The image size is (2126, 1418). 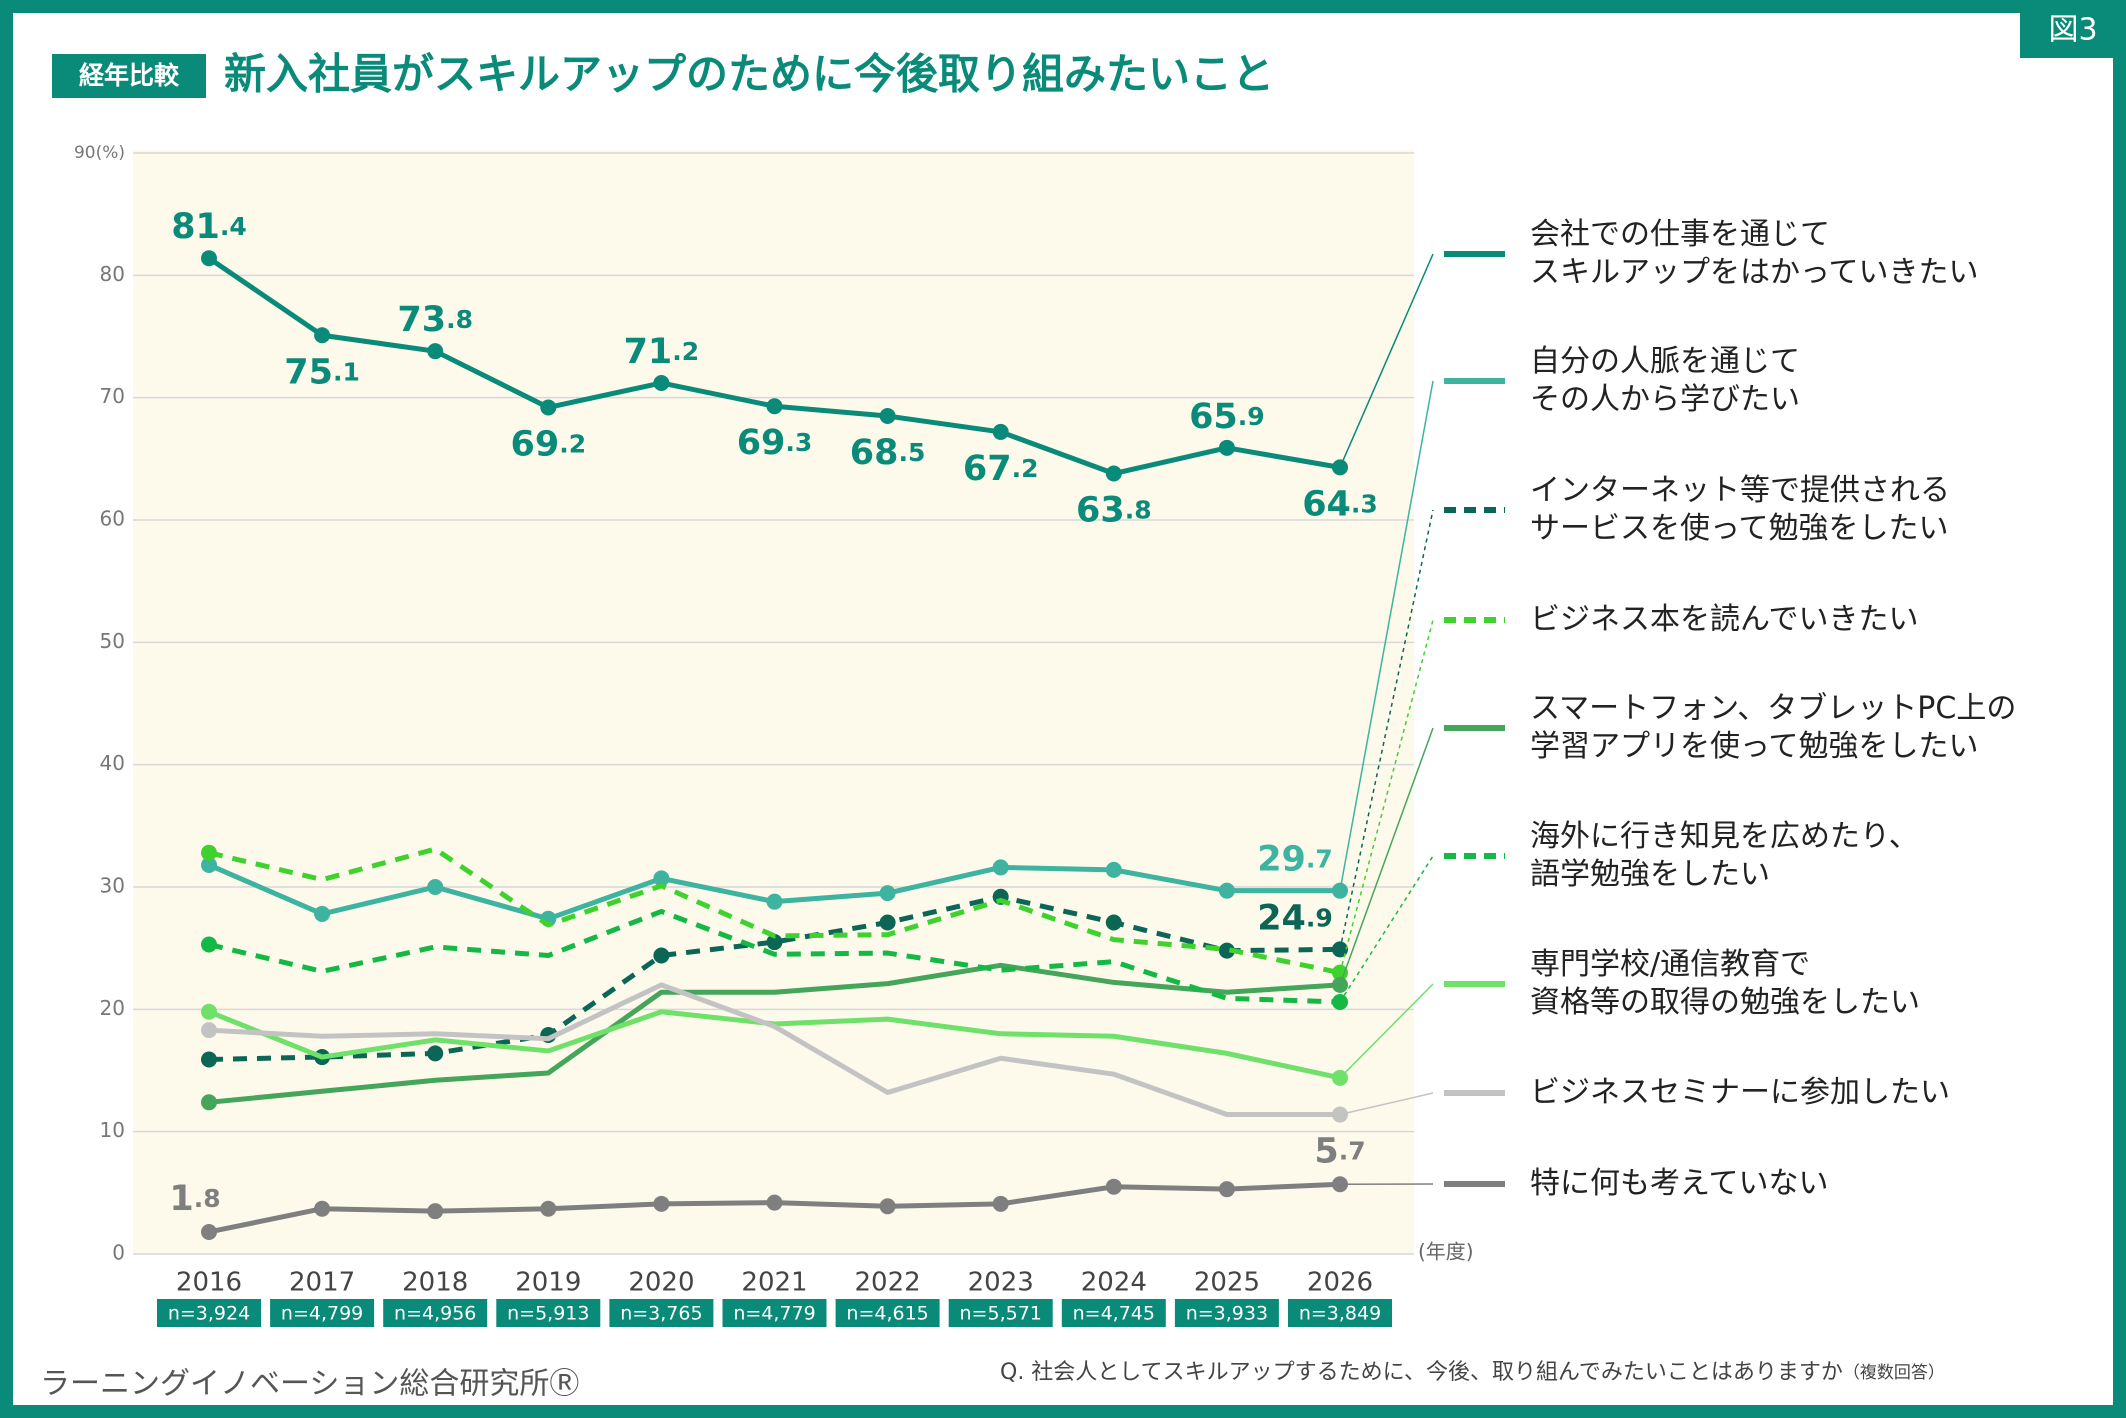 What do you see at coordinates (1724, 855) in the screenshot?
I see `legend-entry: 海外に行き知見を広めたり、 語学勉強をしたい` at bounding box center [1724, 855].